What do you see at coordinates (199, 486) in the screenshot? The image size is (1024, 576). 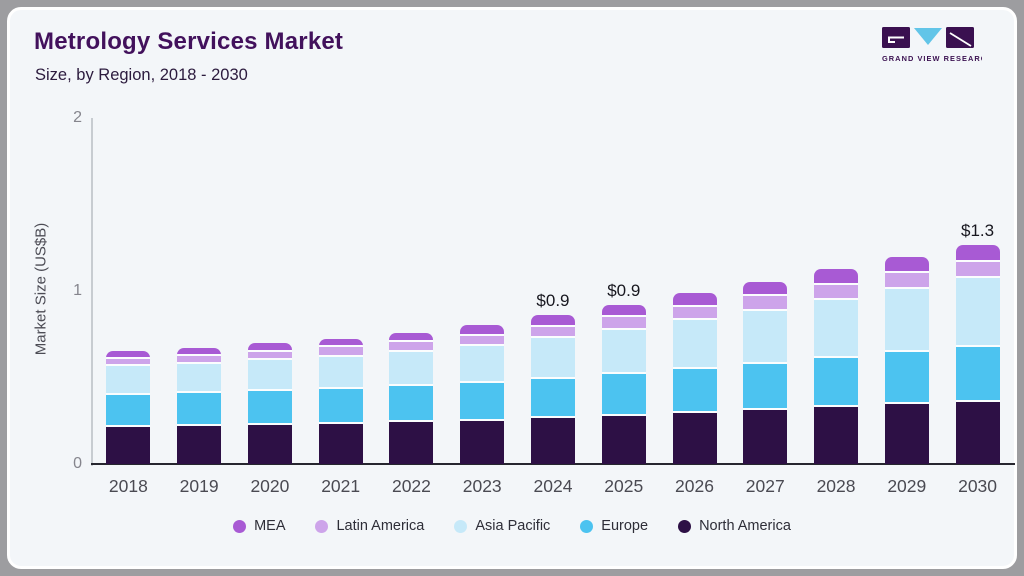 I see `x-label-2019: 2019` at bounding box center [199, 486].